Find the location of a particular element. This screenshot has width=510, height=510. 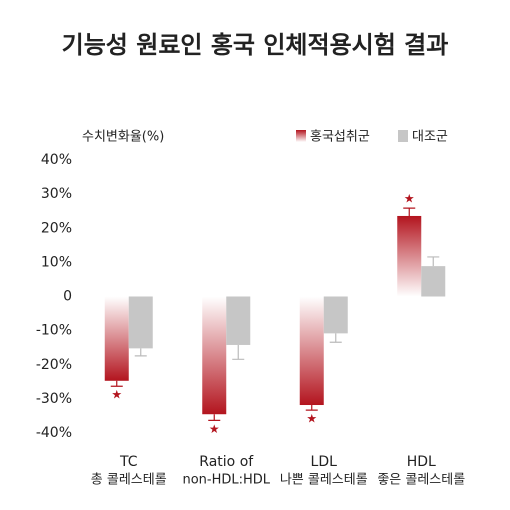

x-tick-label: Ratio of is located at coordinates (226, 462).